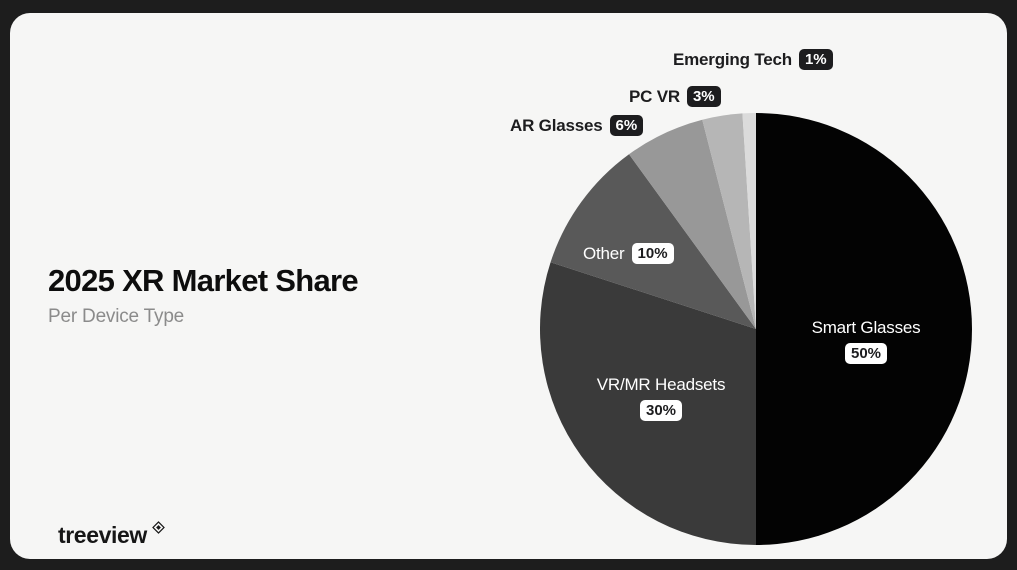 Image resolution: width=1017 pixels, height=570 pixels. I want to click on chart-header: 2025 XR Market Share Per Device Type, so click(203, 295).